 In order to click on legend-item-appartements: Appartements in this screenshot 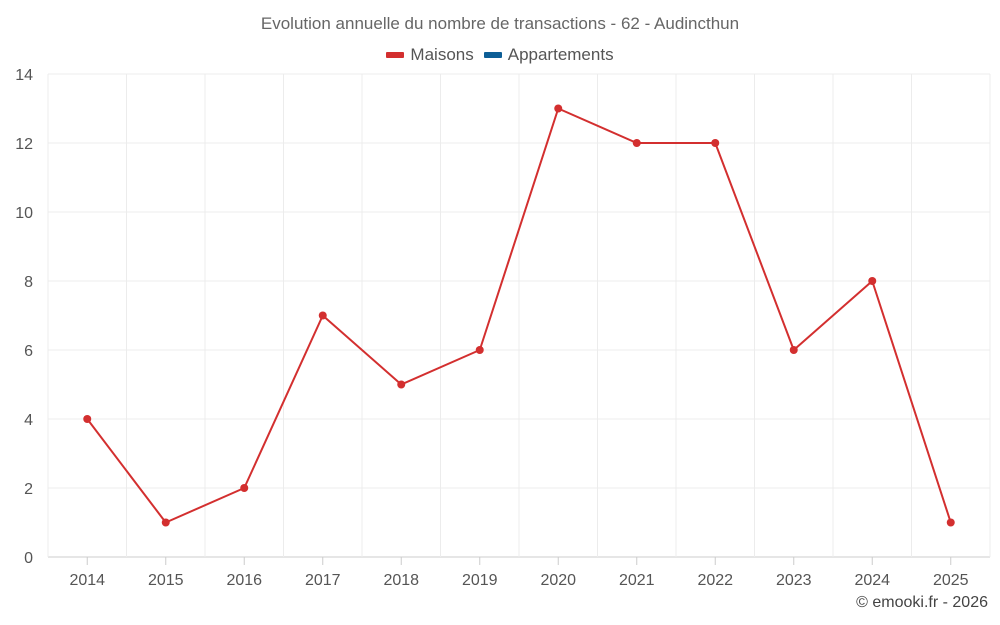, I will do `click(548, 55)`.